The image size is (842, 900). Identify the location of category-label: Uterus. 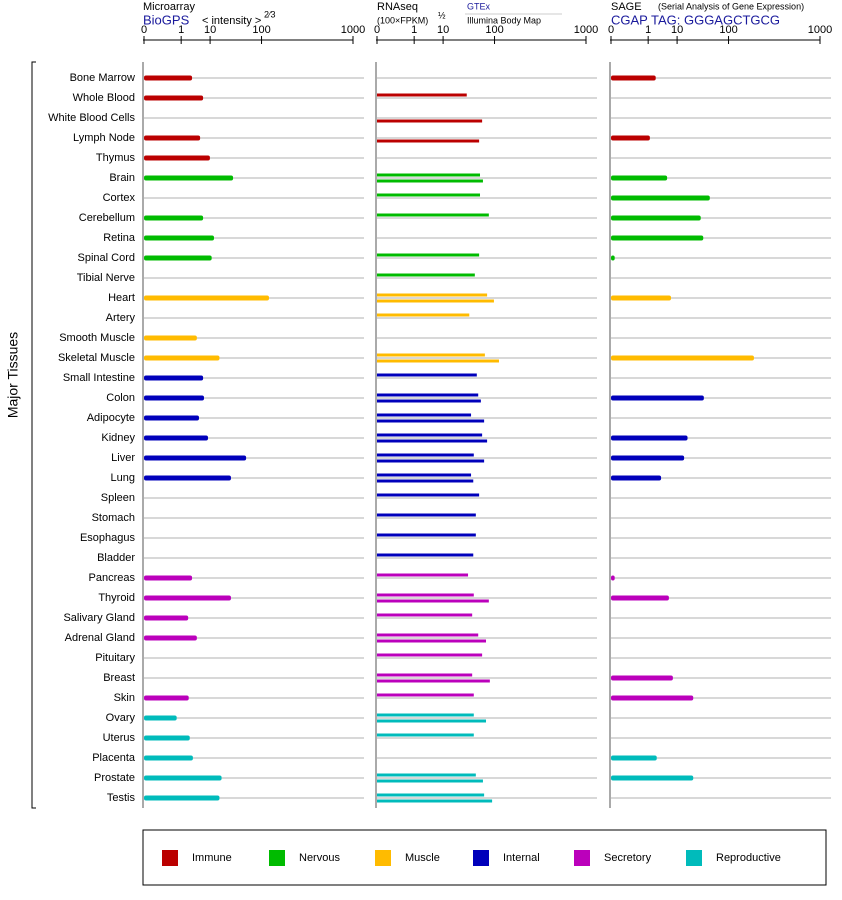
(119, 738).